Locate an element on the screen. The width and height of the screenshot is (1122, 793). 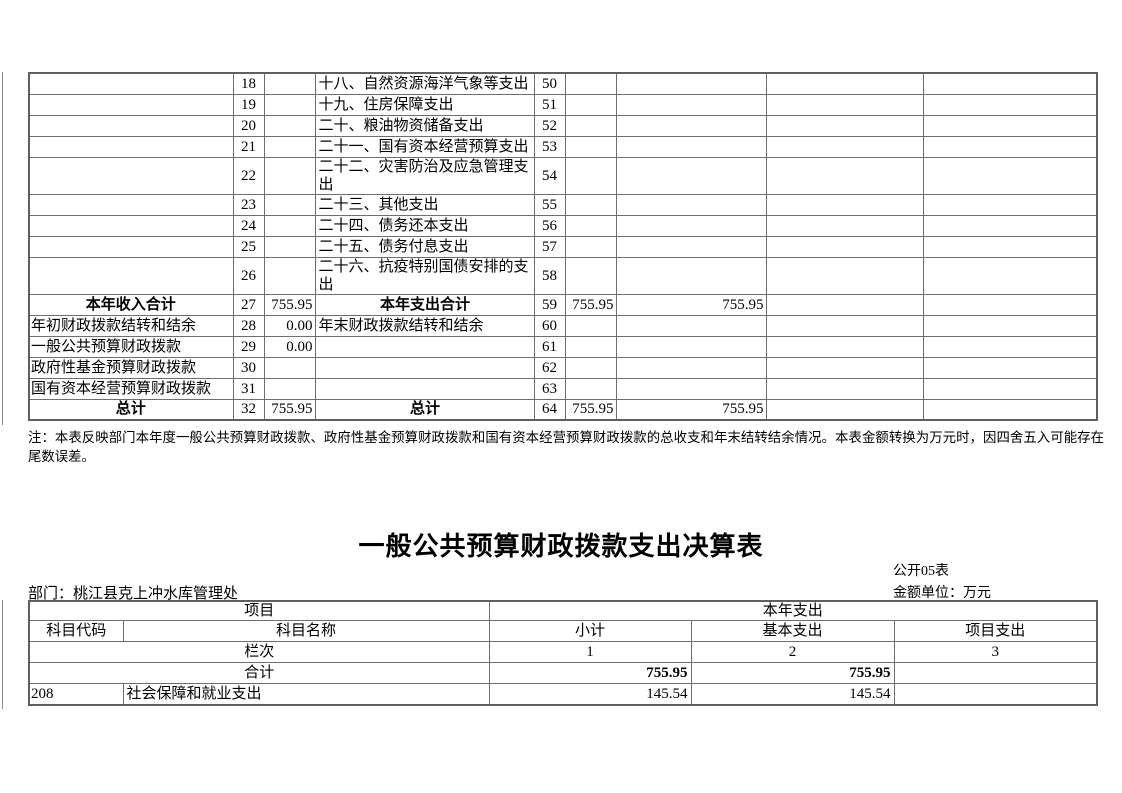
table-row: 26 二十六、抗疫特别国债安排的支出 58 is located at coordinates (563, 275).